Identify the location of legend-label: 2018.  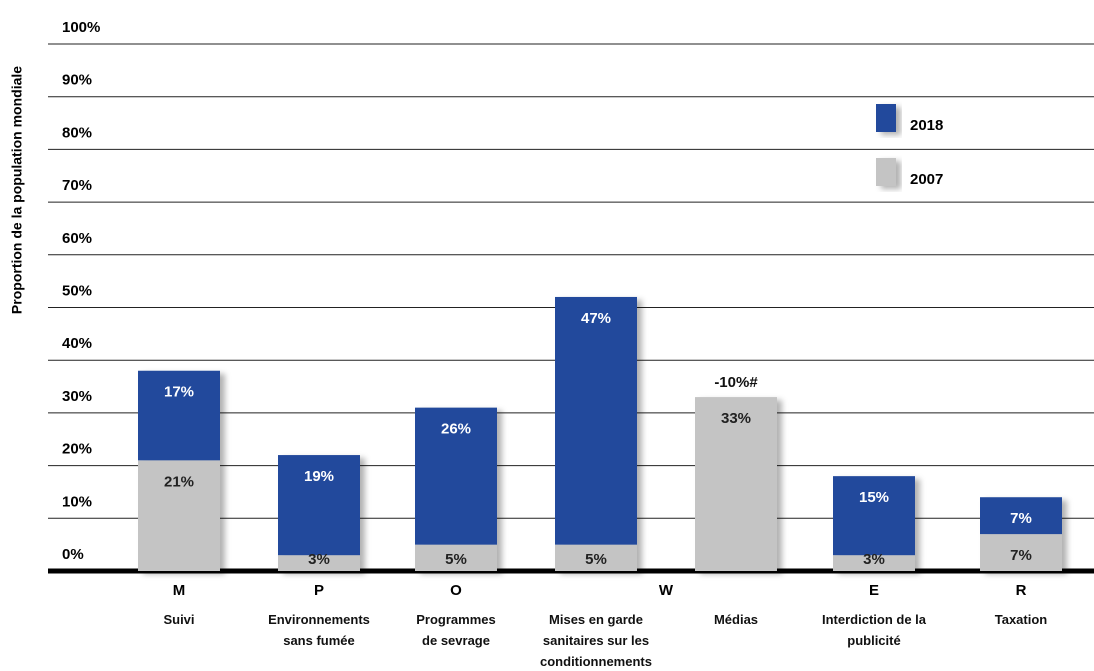
(926, 125).